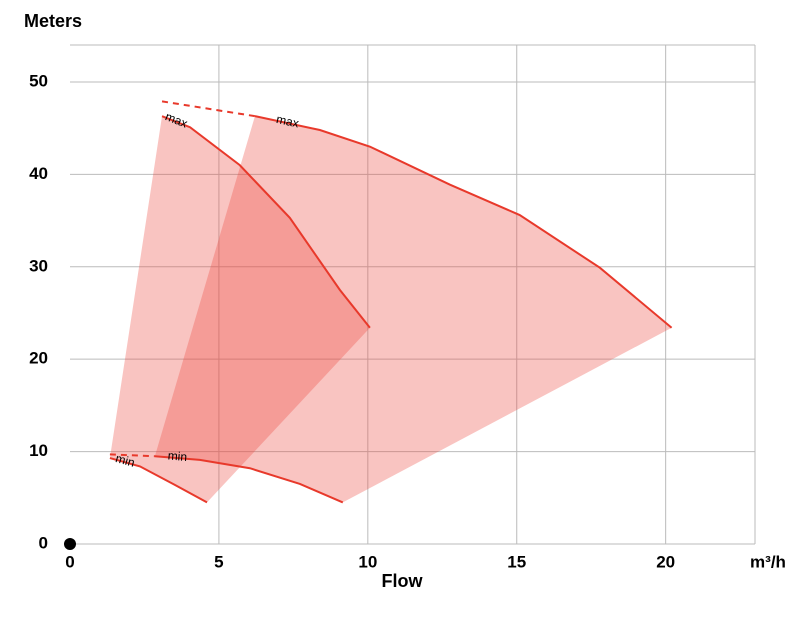 This screenshot has height=625, width=800. What do you see at coordinates (218, 561) in the screenshot?
I see `x-tick-label: 5` at bounding box center [218, 561].